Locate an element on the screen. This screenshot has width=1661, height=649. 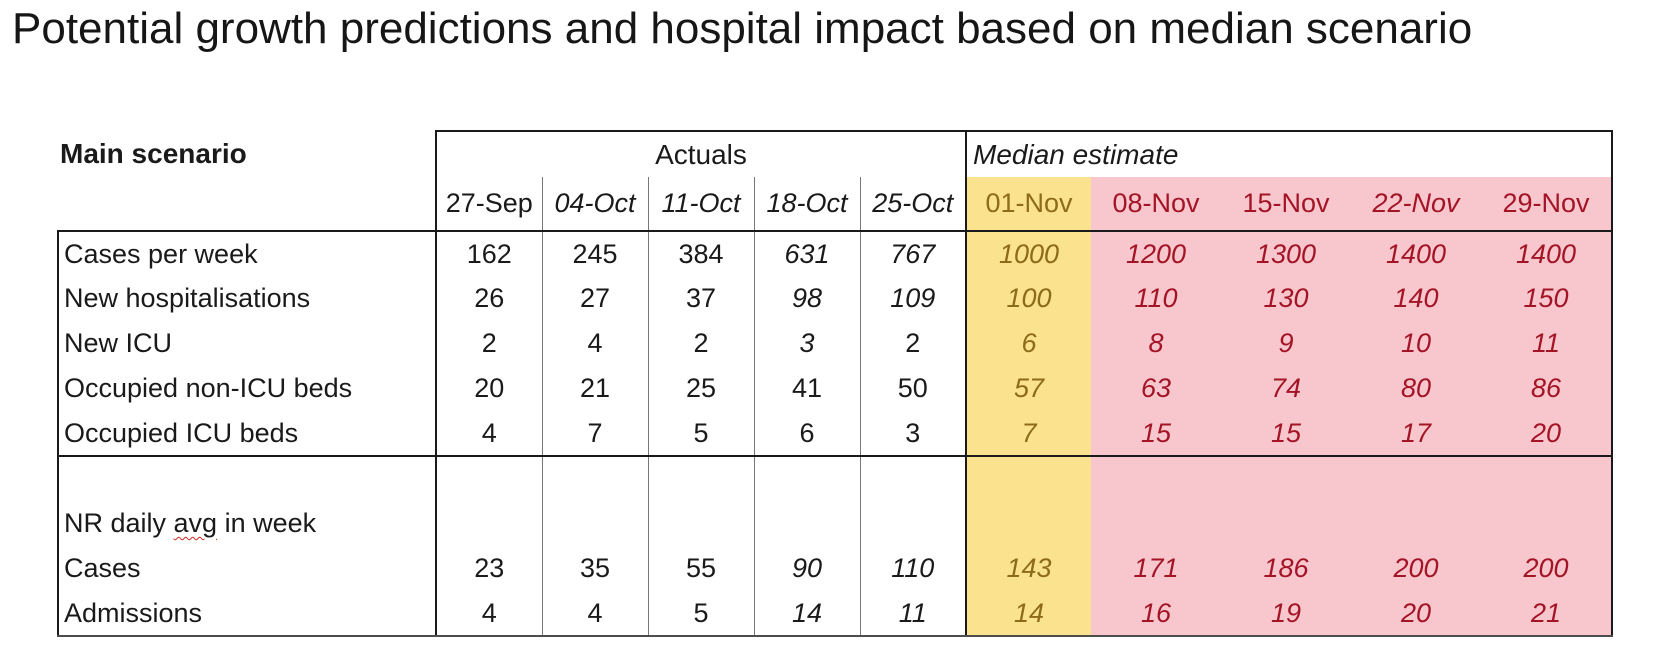
data-cell: 41 is located at coordinates (806, 388).